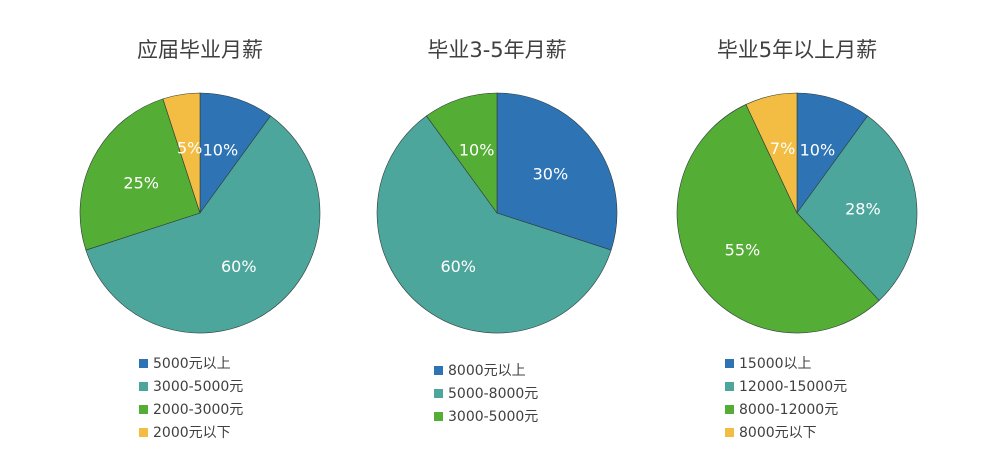 This screenshot has width=1000, height=471. What do you see at coordinates (789, 410) in the screenshot?
I see `legend-label: 8000-12000元` at bounding box center [789, 410].